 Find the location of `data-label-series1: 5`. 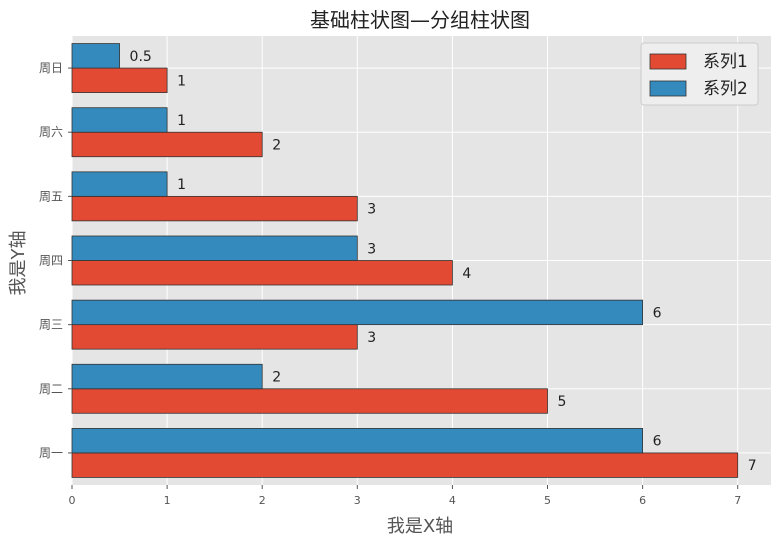

data-label-series1: 5 is located at coordinates (562, 402).